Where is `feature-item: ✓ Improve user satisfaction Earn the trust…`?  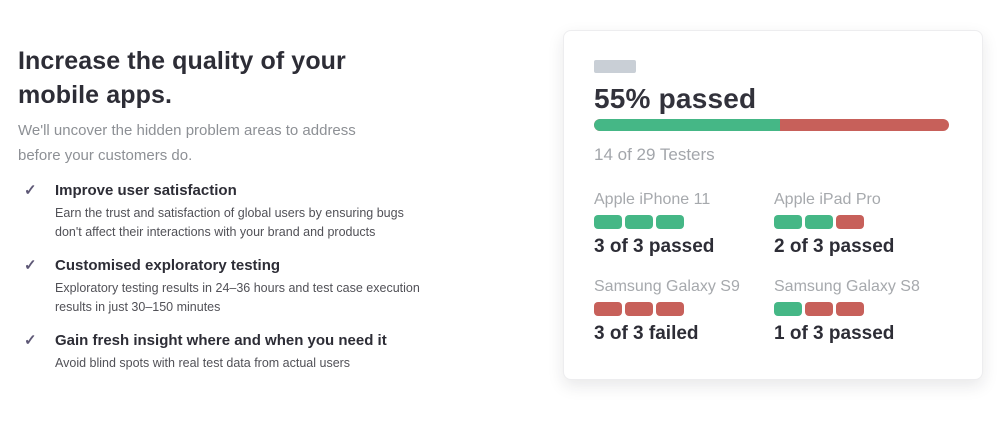 feature-item: ✓ Improve user satisfaction Earn the trust… is located at coordinates (253, 211).